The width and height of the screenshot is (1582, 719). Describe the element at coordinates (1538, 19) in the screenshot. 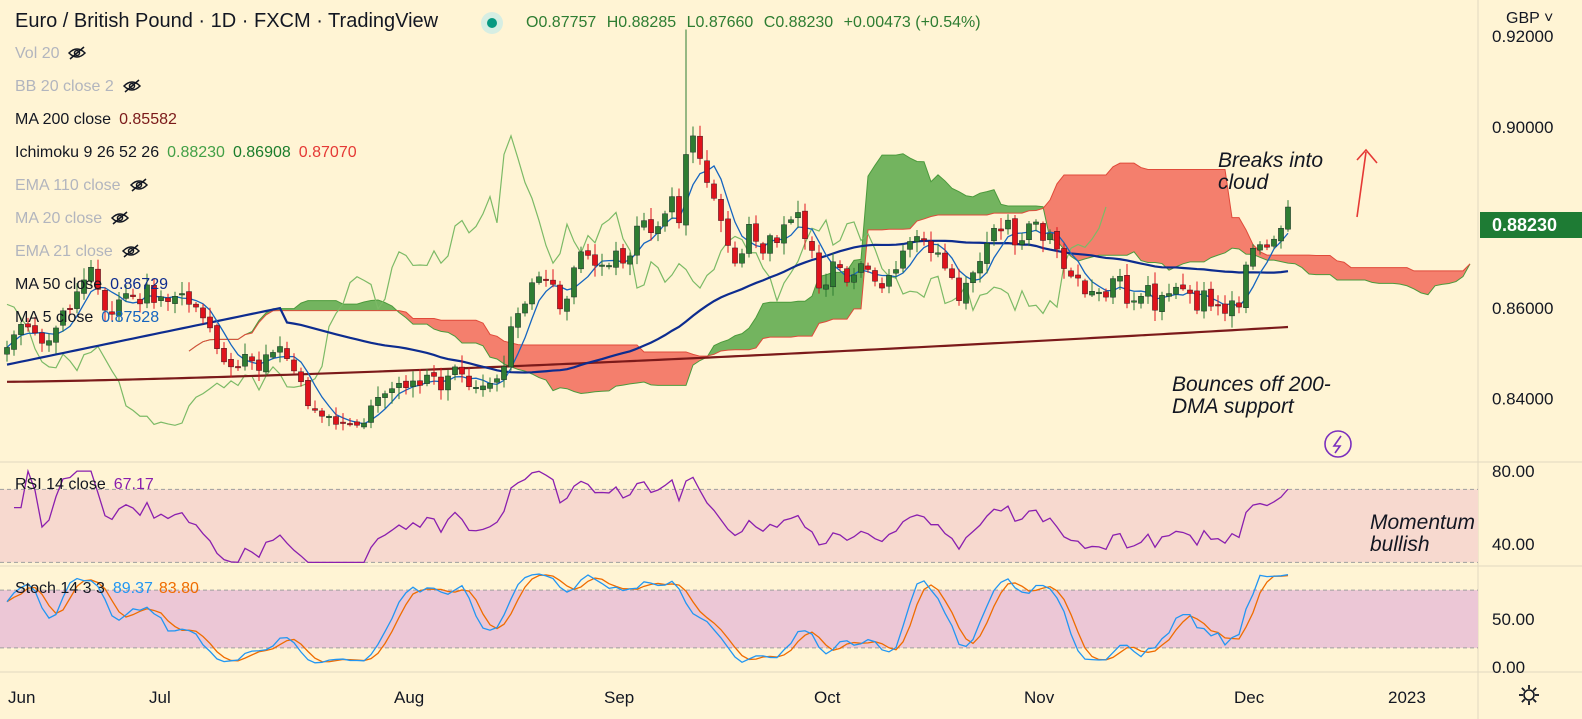

I see `currency-selector: GBP ˅` at that location.